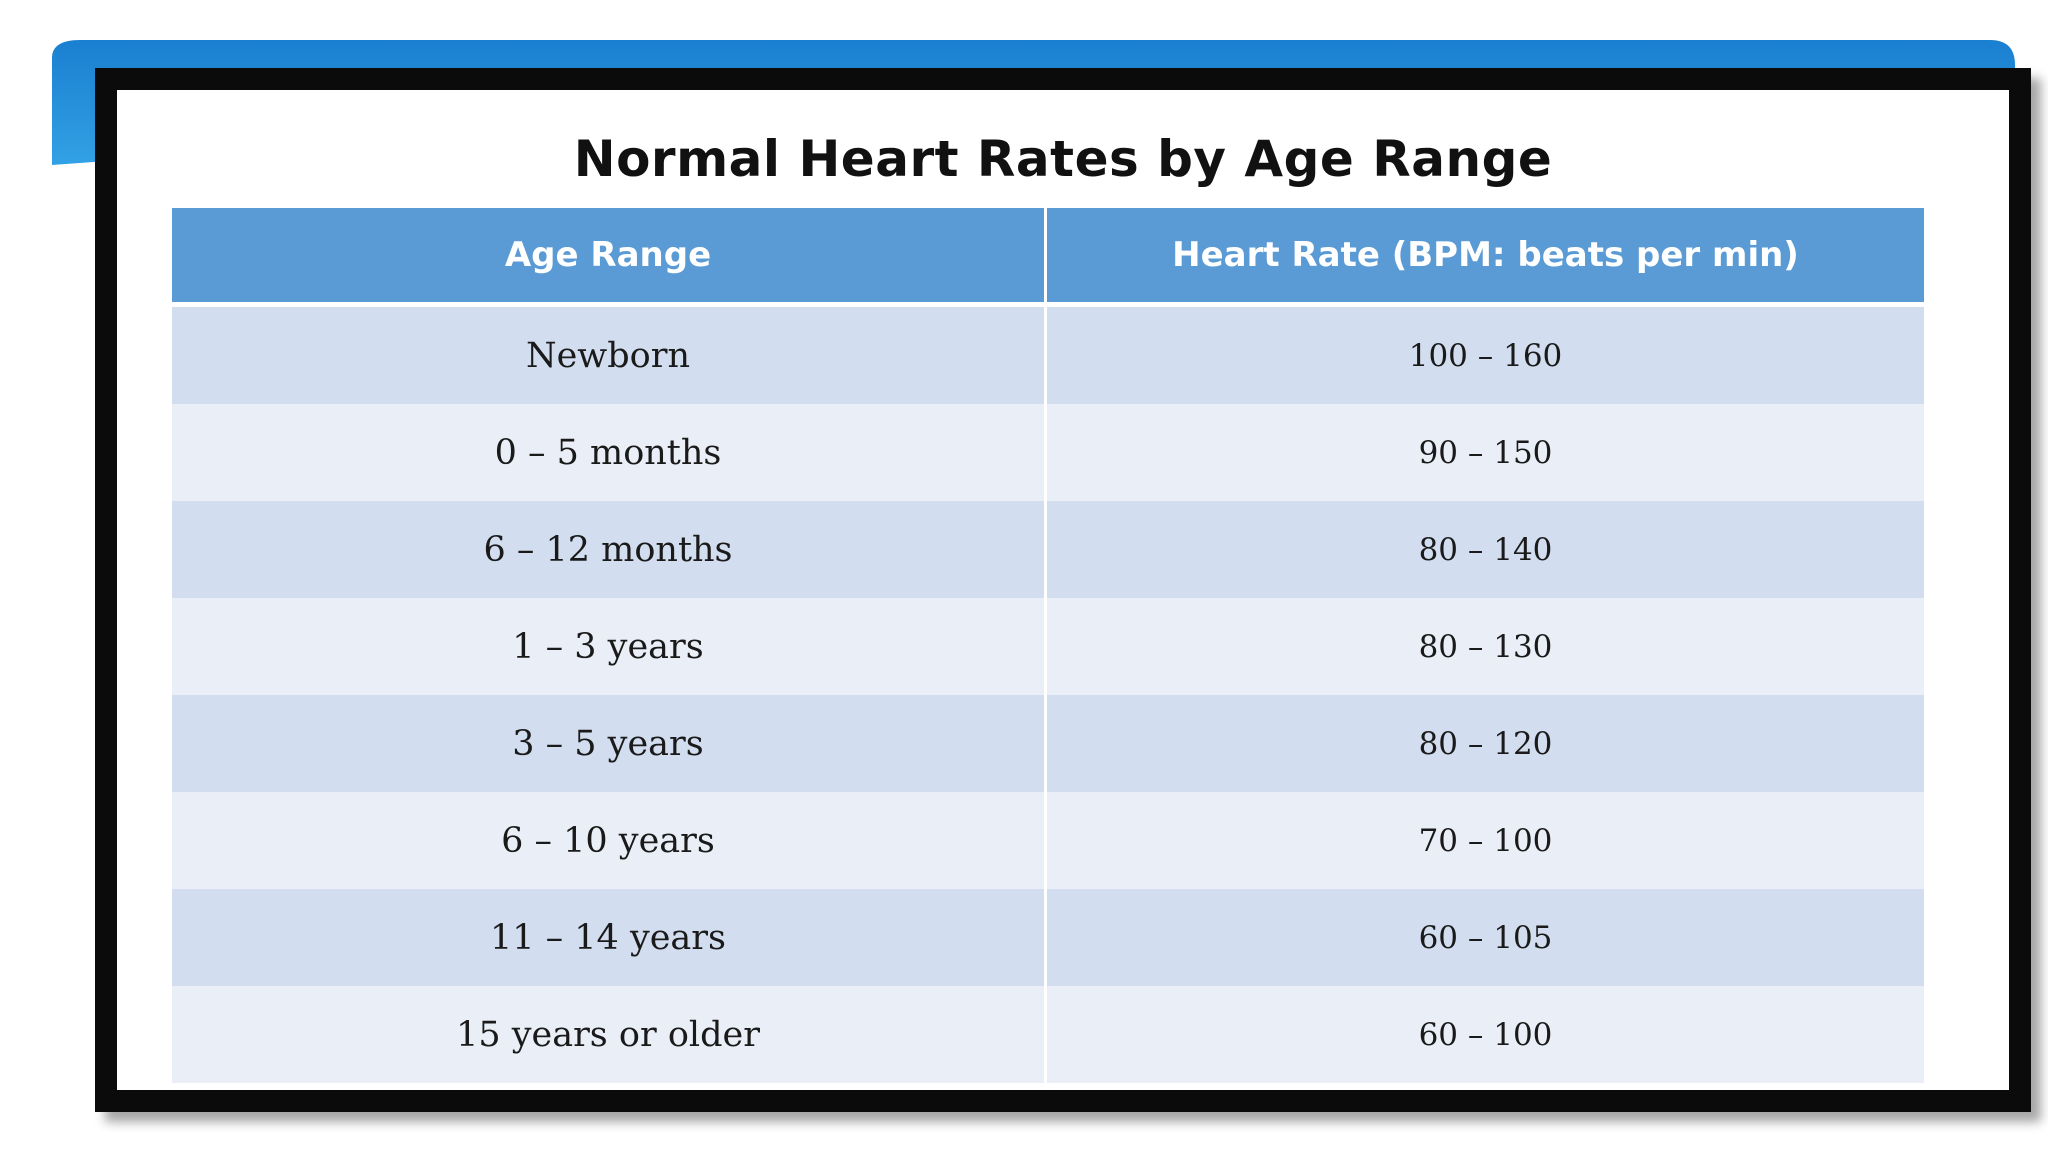 The width and height of the screenshot is (2048, 1152). Describe the element at coordinates (1048, 355) in the screenshot. I see `table-row: Newborn 100 – 160` at that location.